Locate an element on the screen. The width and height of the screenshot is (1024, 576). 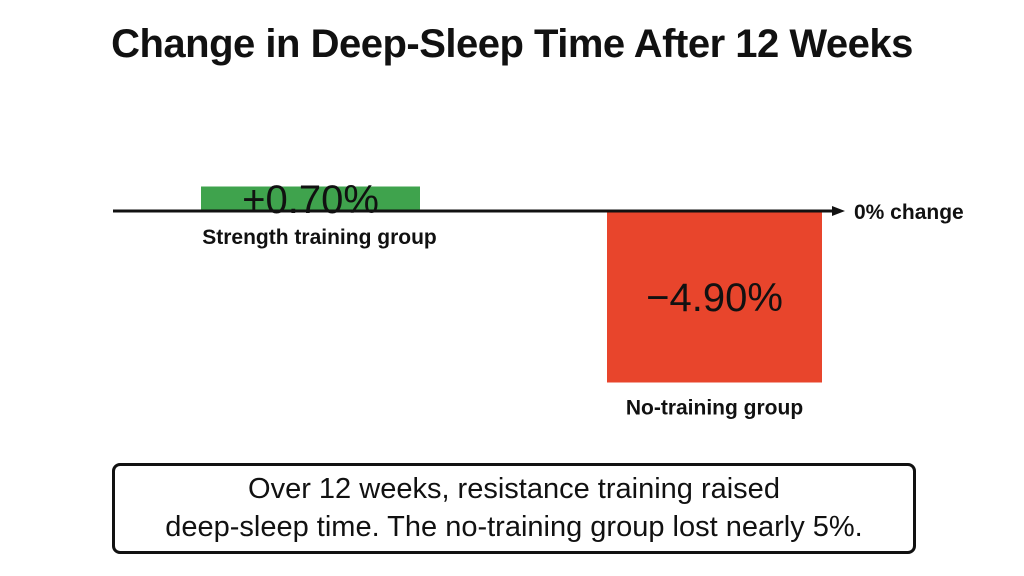
chart-title: Change in Deep-Sleep Time After 12 Weeks is located at coordinates (512, 44).